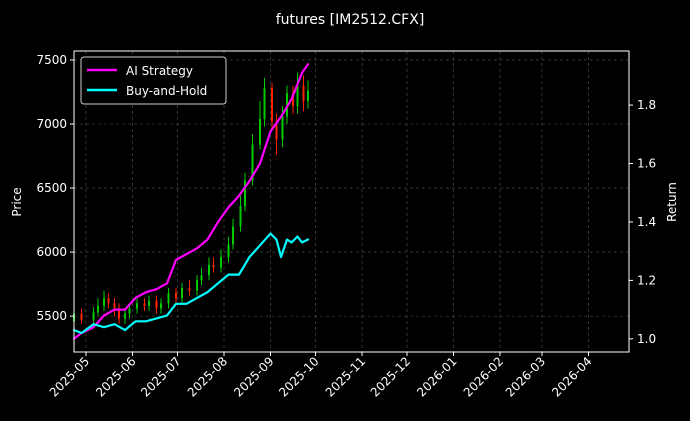 The width and height of the screenshot is (690, 421). What do you see at coordinates (350, 20) in the screenshot?
I see `chart-title: futures [IM2512.CFX]` at bounding box center [350, 20].